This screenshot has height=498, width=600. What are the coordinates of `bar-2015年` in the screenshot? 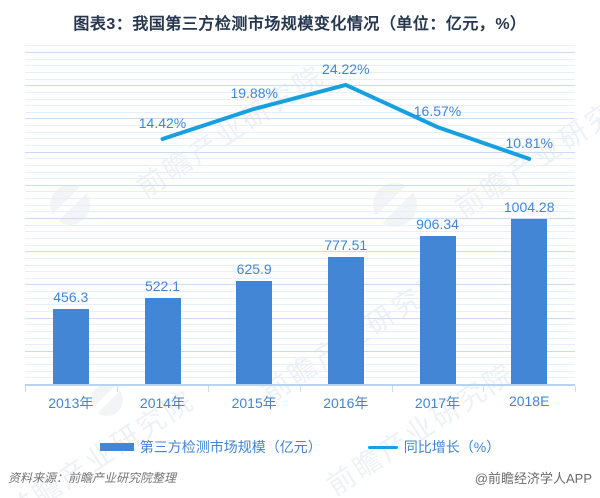 It's located at (254, 332).